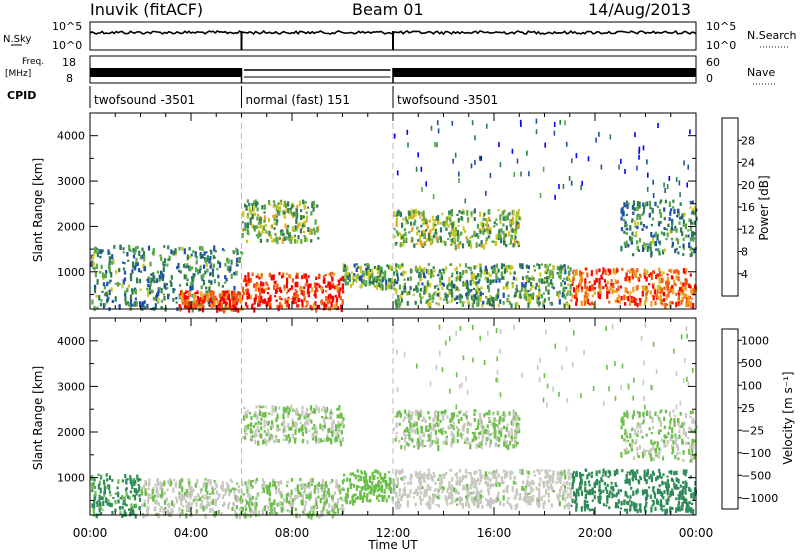 The height and width of the screenshot is (554, 800). I want to click on nsky-strip: N.Sky 10^5 10^0 10^5 10^0 N.Search, so click(400, 36).